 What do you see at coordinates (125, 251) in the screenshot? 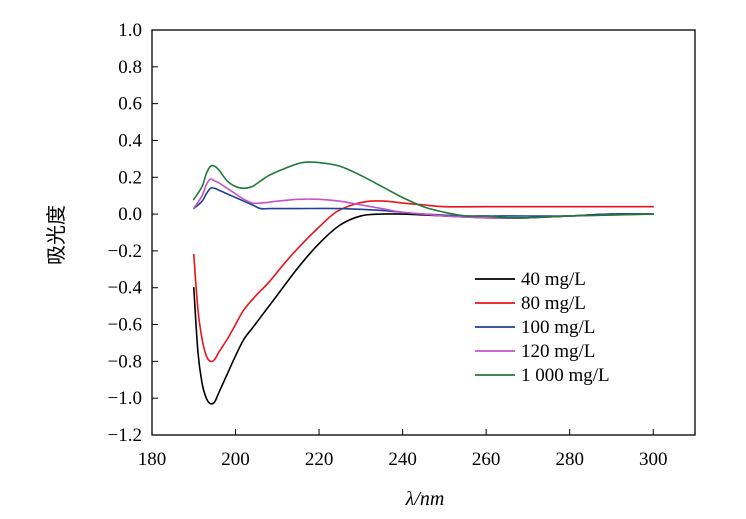
I see `y-tick-label: −0.2` at bounding box center [125, 251].